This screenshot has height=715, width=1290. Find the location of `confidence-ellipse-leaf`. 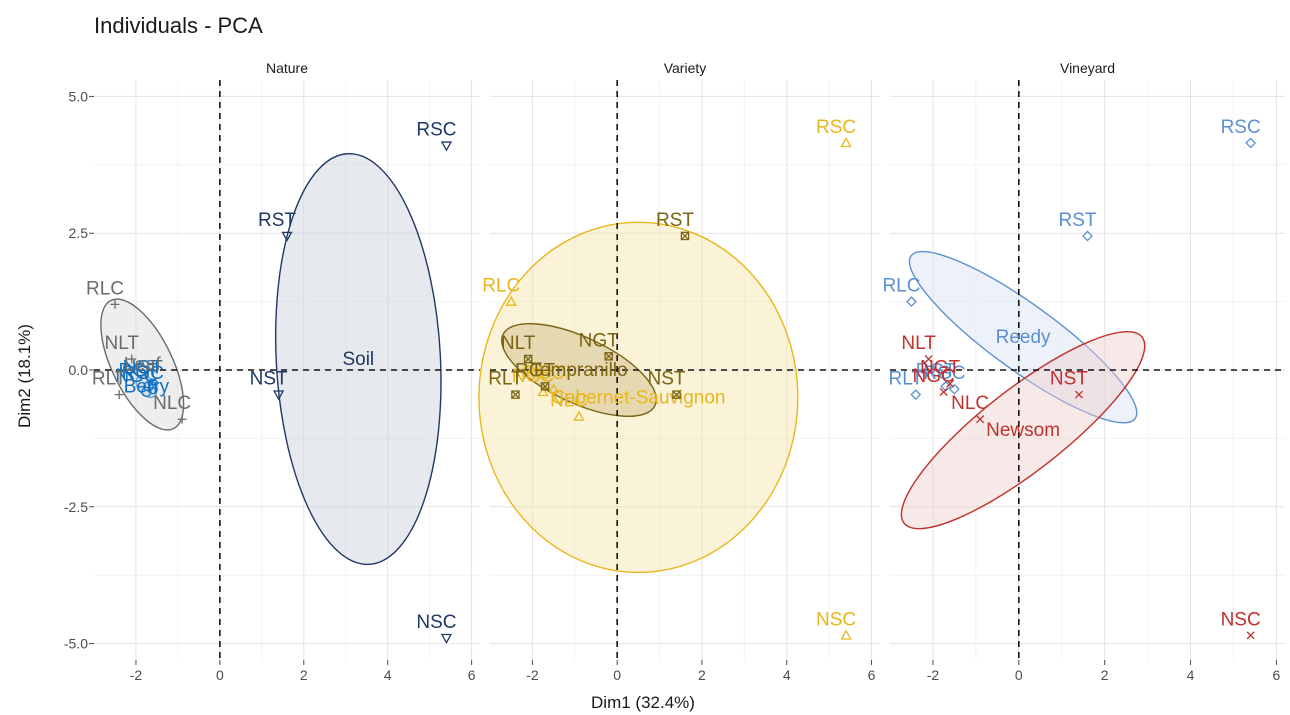

confidence-ellipse-leaf is located at coordinates (142, 364).